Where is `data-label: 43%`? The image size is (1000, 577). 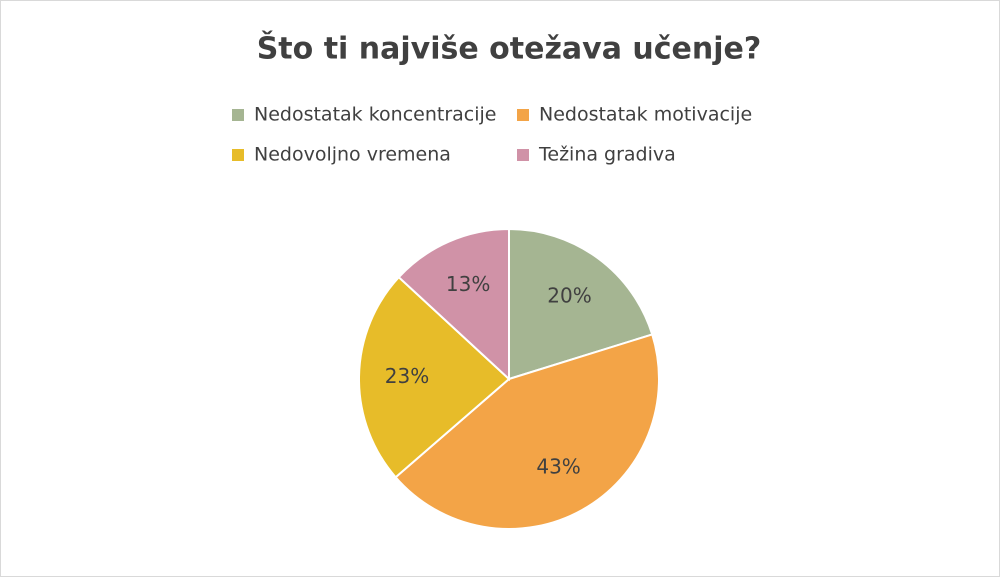 data-label: 43% is located at coordinates (558, 467).